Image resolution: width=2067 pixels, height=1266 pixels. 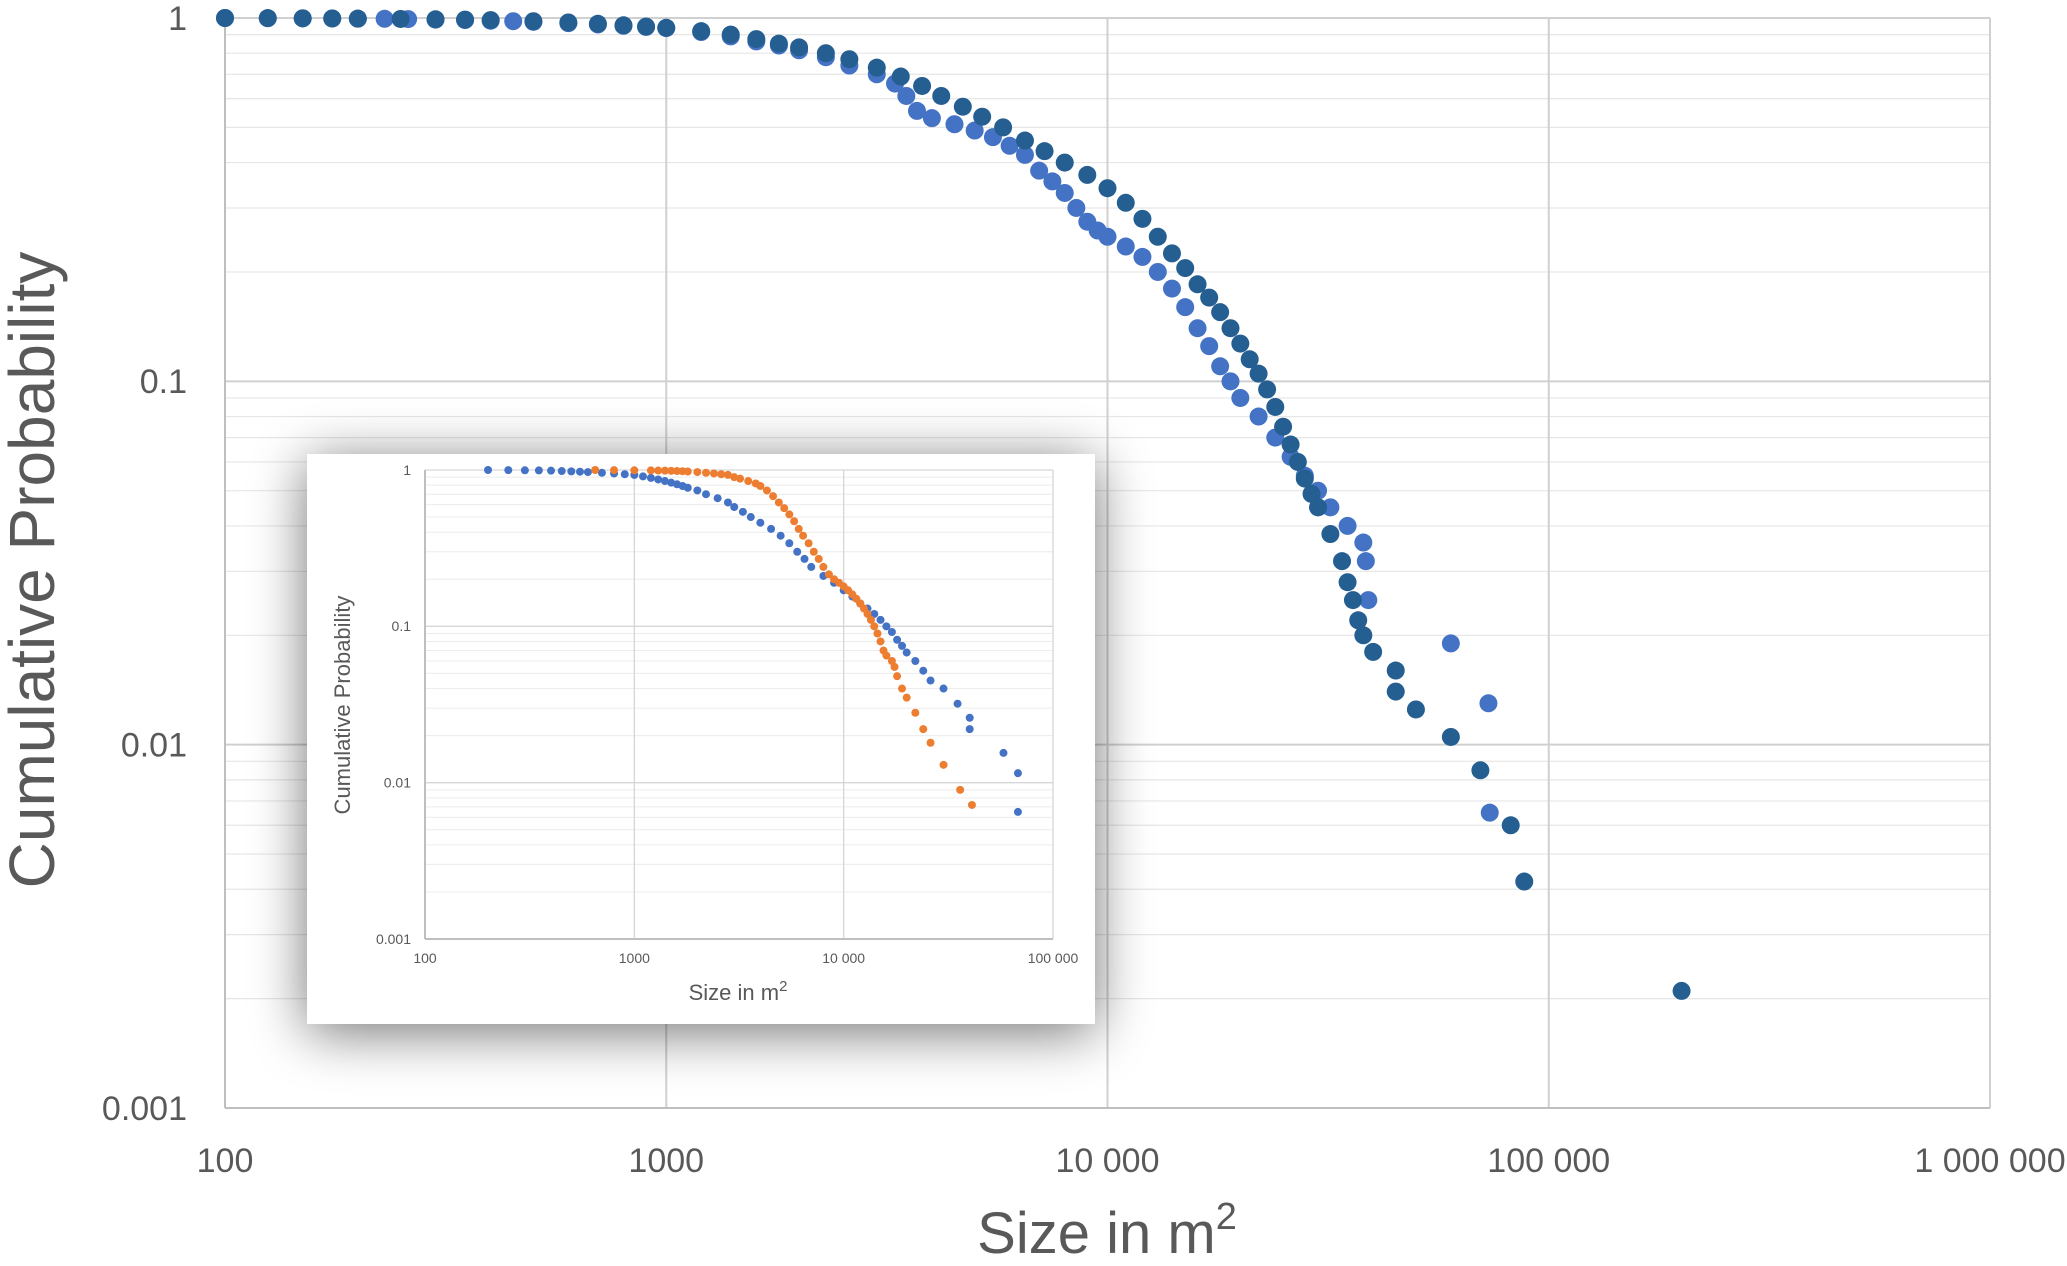 I want to click on inset-x-axis-label: Size in m2, so click(x=738, y=991).